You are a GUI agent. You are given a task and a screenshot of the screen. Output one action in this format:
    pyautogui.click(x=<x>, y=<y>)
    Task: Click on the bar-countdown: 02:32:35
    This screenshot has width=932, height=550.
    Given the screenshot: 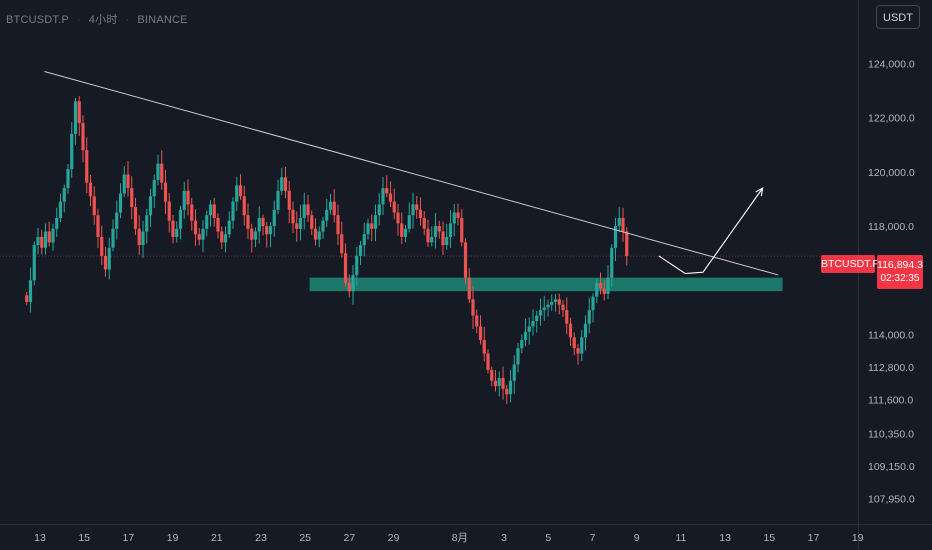 What is the action you would take?
    pyautogui.click(x=900, y=278)
    